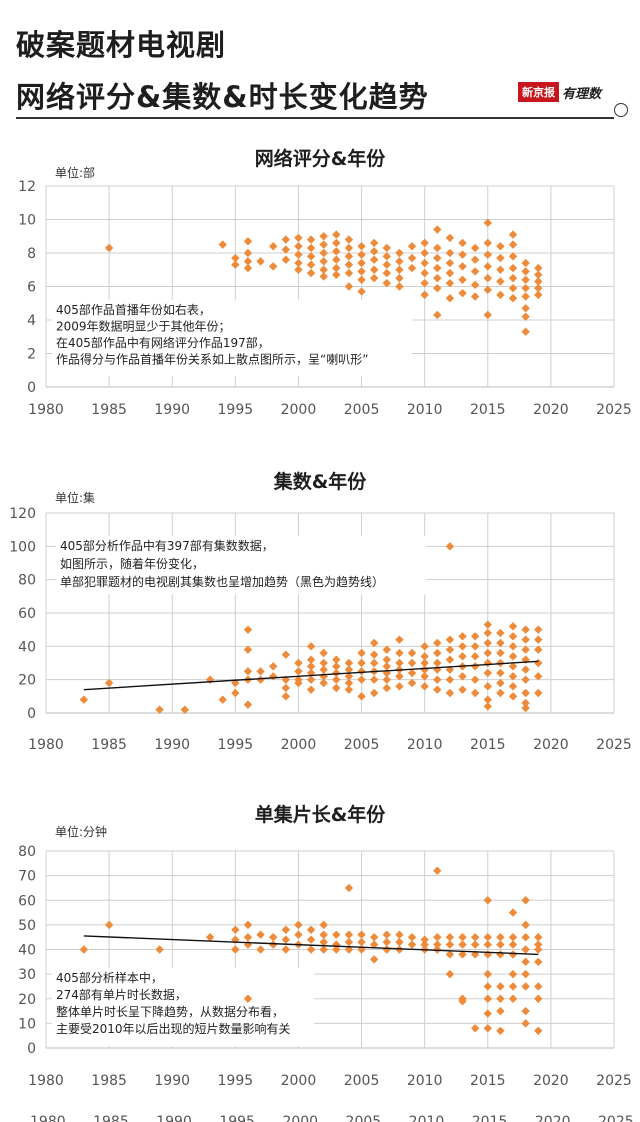  I want to click on cropped-x-tick-label: 2010, so click(426, 1118).